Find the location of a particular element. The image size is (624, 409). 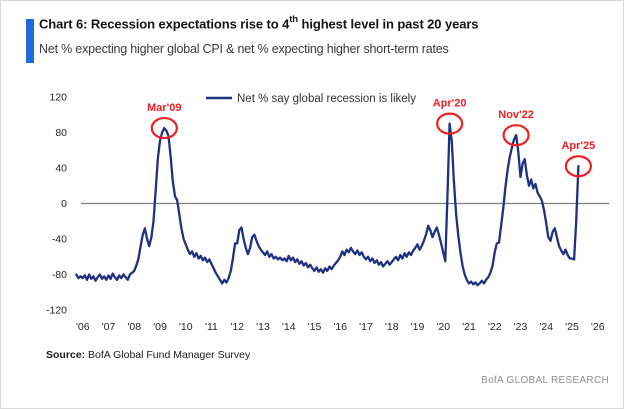

x-tick-label: '10 is located at coordinates (186, 327).